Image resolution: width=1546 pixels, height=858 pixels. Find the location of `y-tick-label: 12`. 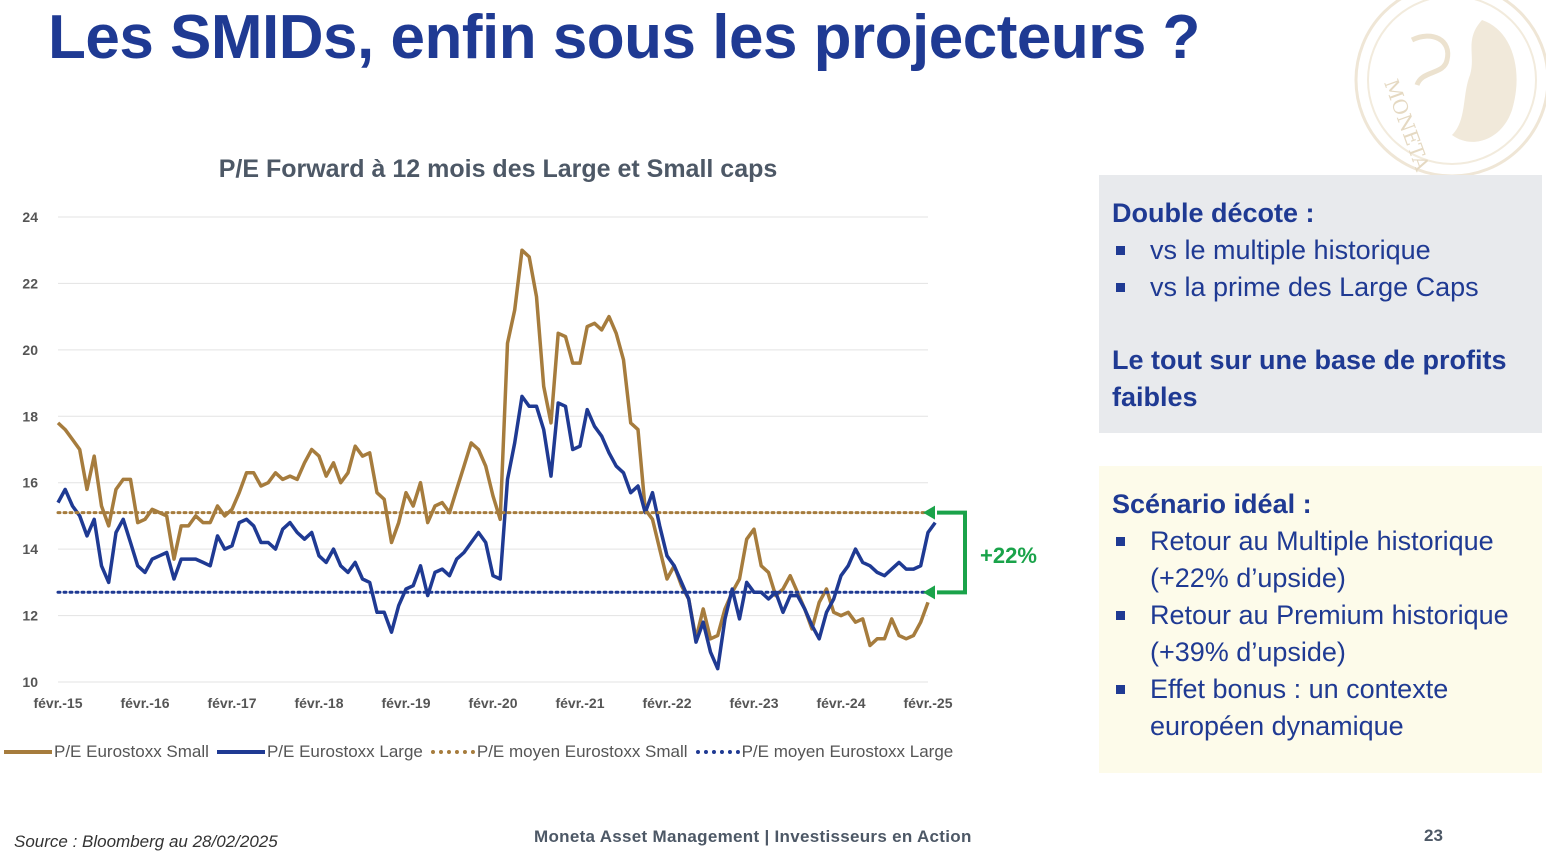

y-tick-label: 12 is located at coordinates (30, 616).